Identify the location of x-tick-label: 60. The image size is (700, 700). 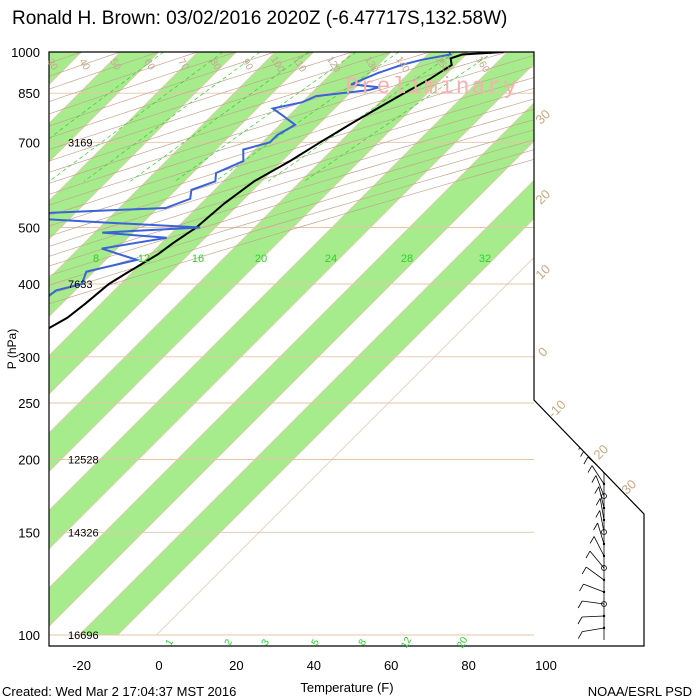
(391, 665).